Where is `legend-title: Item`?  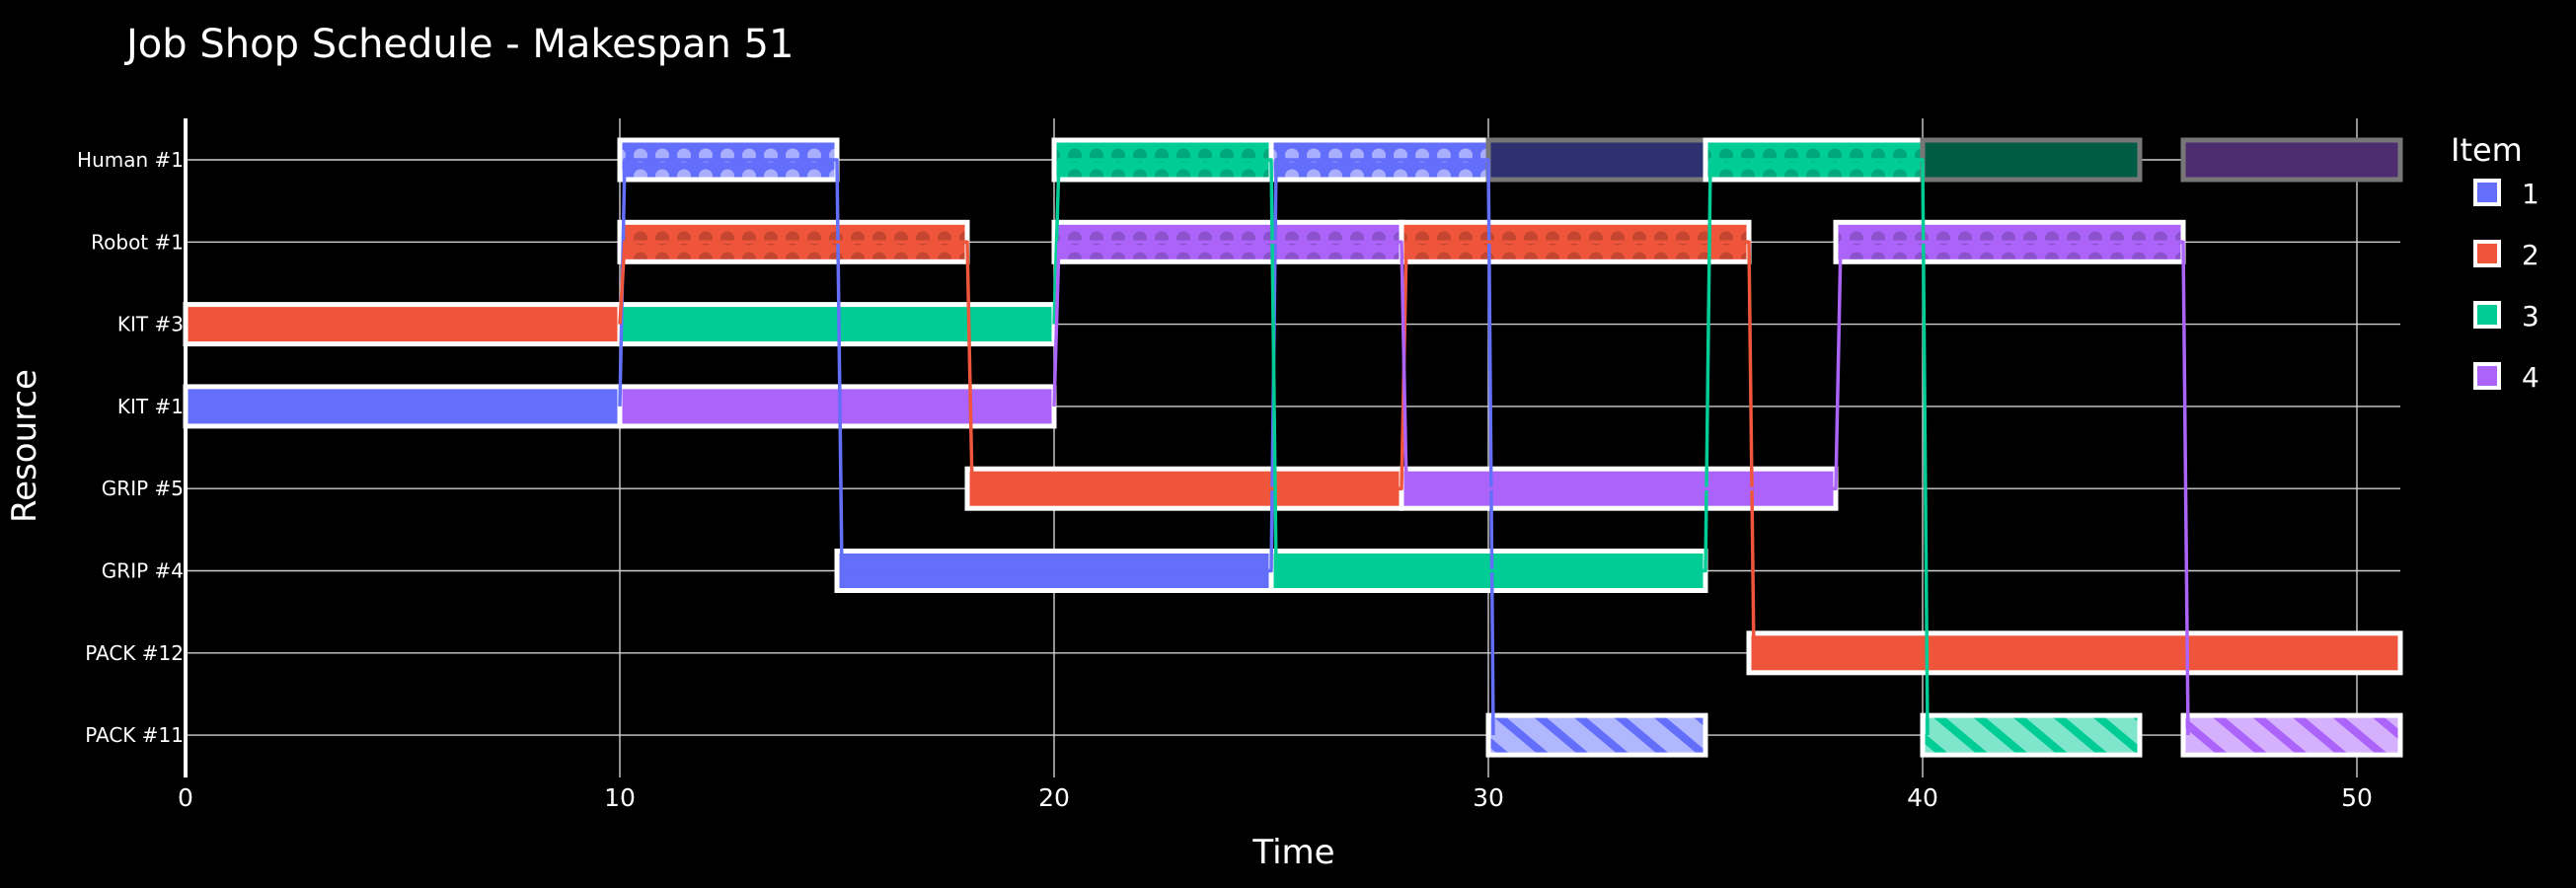
legend-title: Item is located at coordinates (2487, 150).